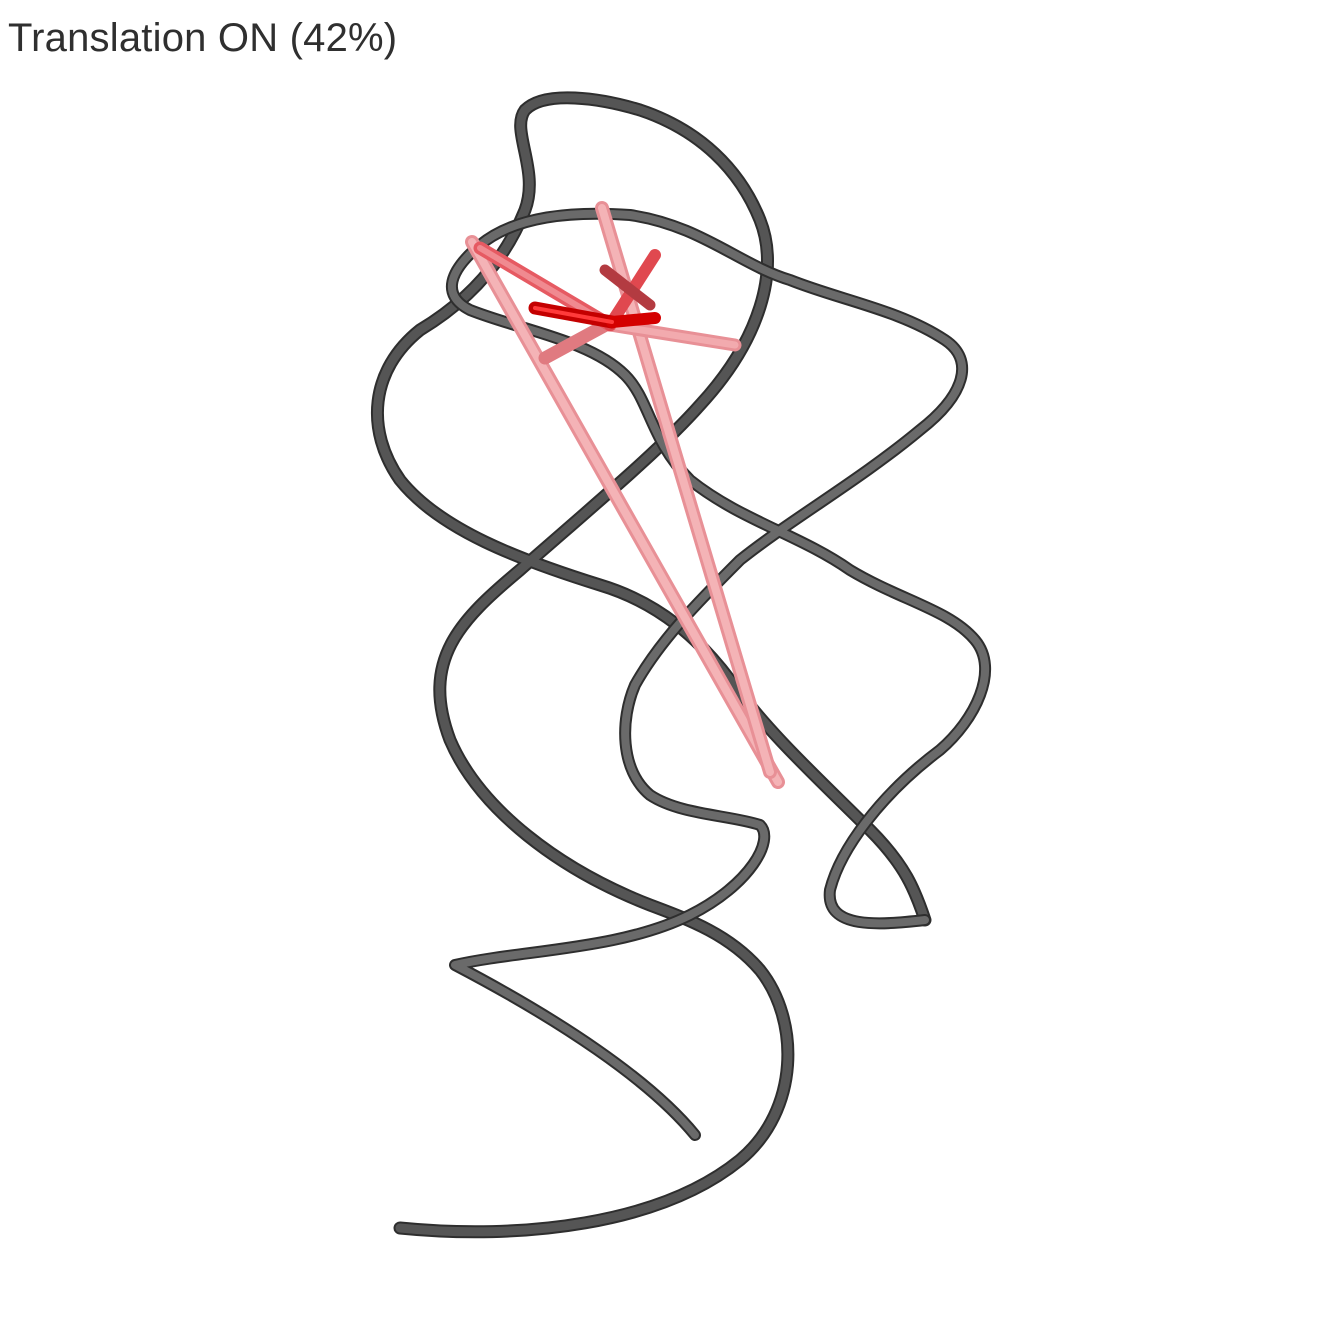  I want to click on interaction-cylinders, so click(625, 495).